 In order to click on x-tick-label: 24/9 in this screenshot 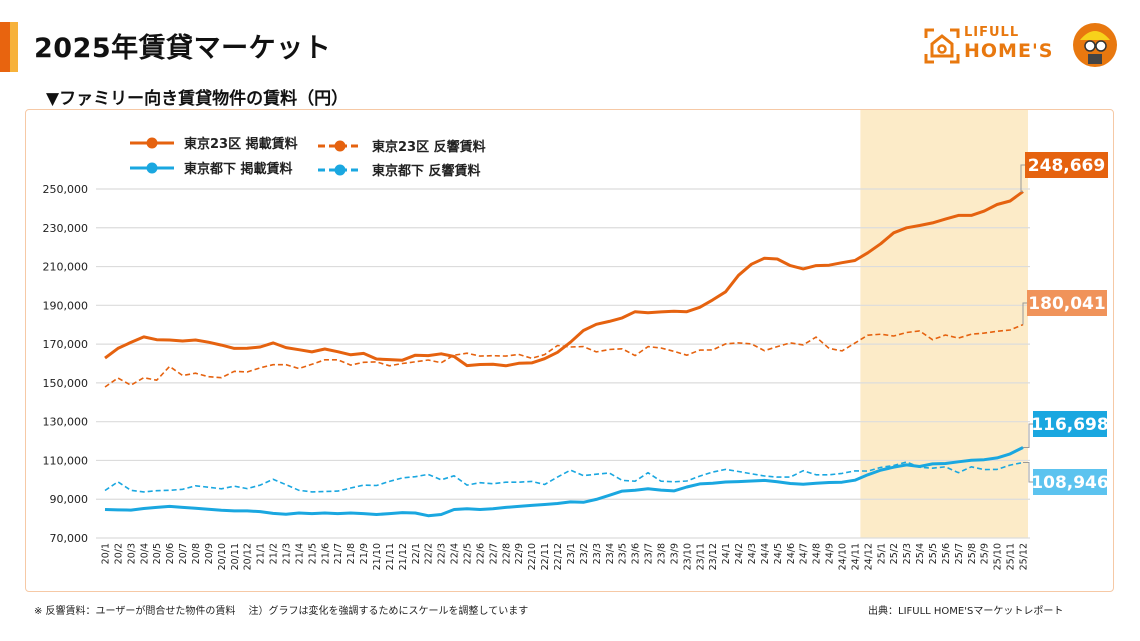, I will do `click(830, 553)`.